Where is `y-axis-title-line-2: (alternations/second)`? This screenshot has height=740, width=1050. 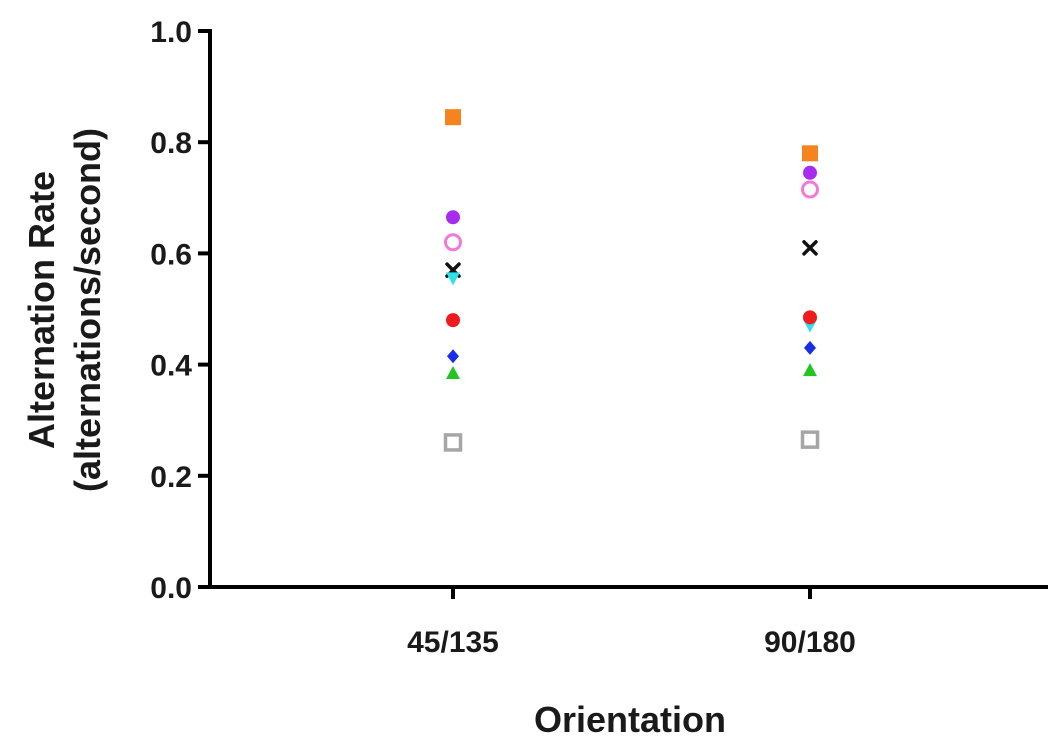
y-axis-title-line-2: (alternations/second) is located at coordinates (87, 310).